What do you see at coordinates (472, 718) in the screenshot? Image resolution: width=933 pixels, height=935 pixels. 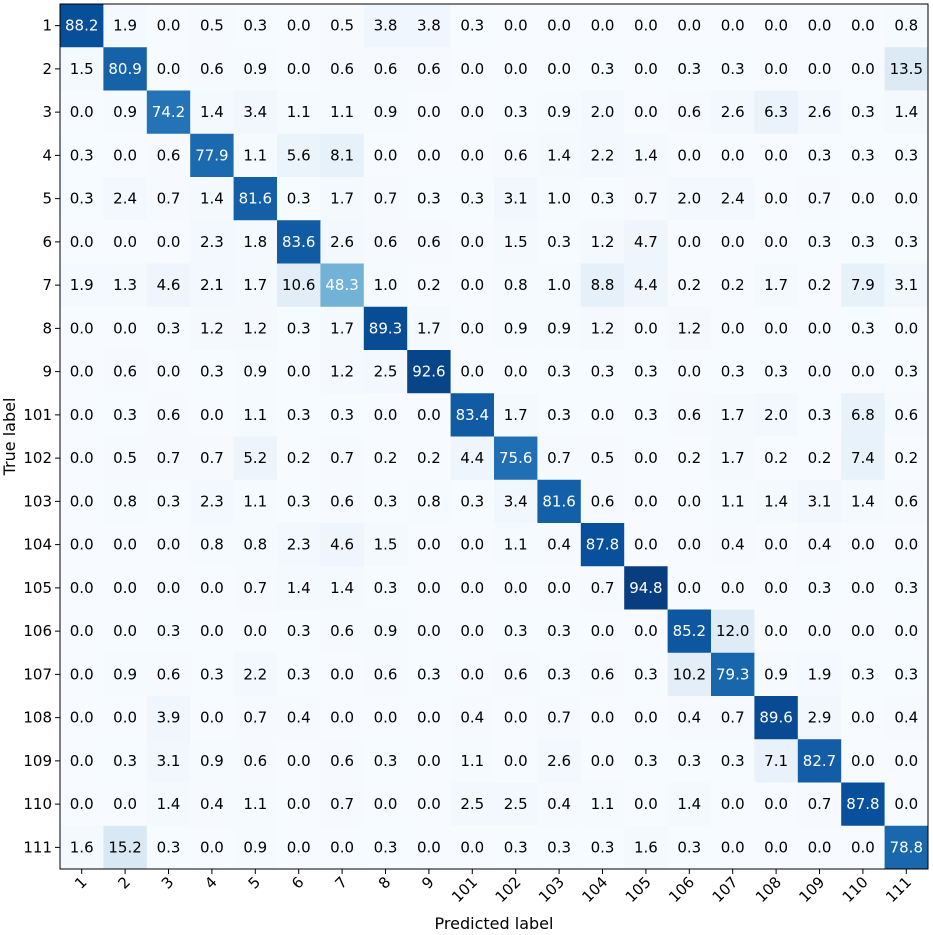 I see `cell-value-label: 0.4` at bounding box center [472, 718].